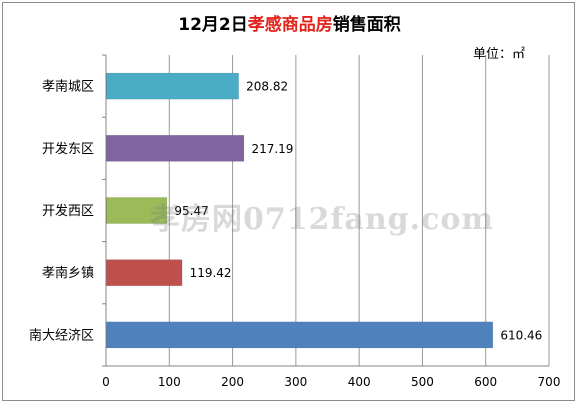 This screenshot has width=579, height=405. I want to click on x-tick-label: 700, so click(549, 382).